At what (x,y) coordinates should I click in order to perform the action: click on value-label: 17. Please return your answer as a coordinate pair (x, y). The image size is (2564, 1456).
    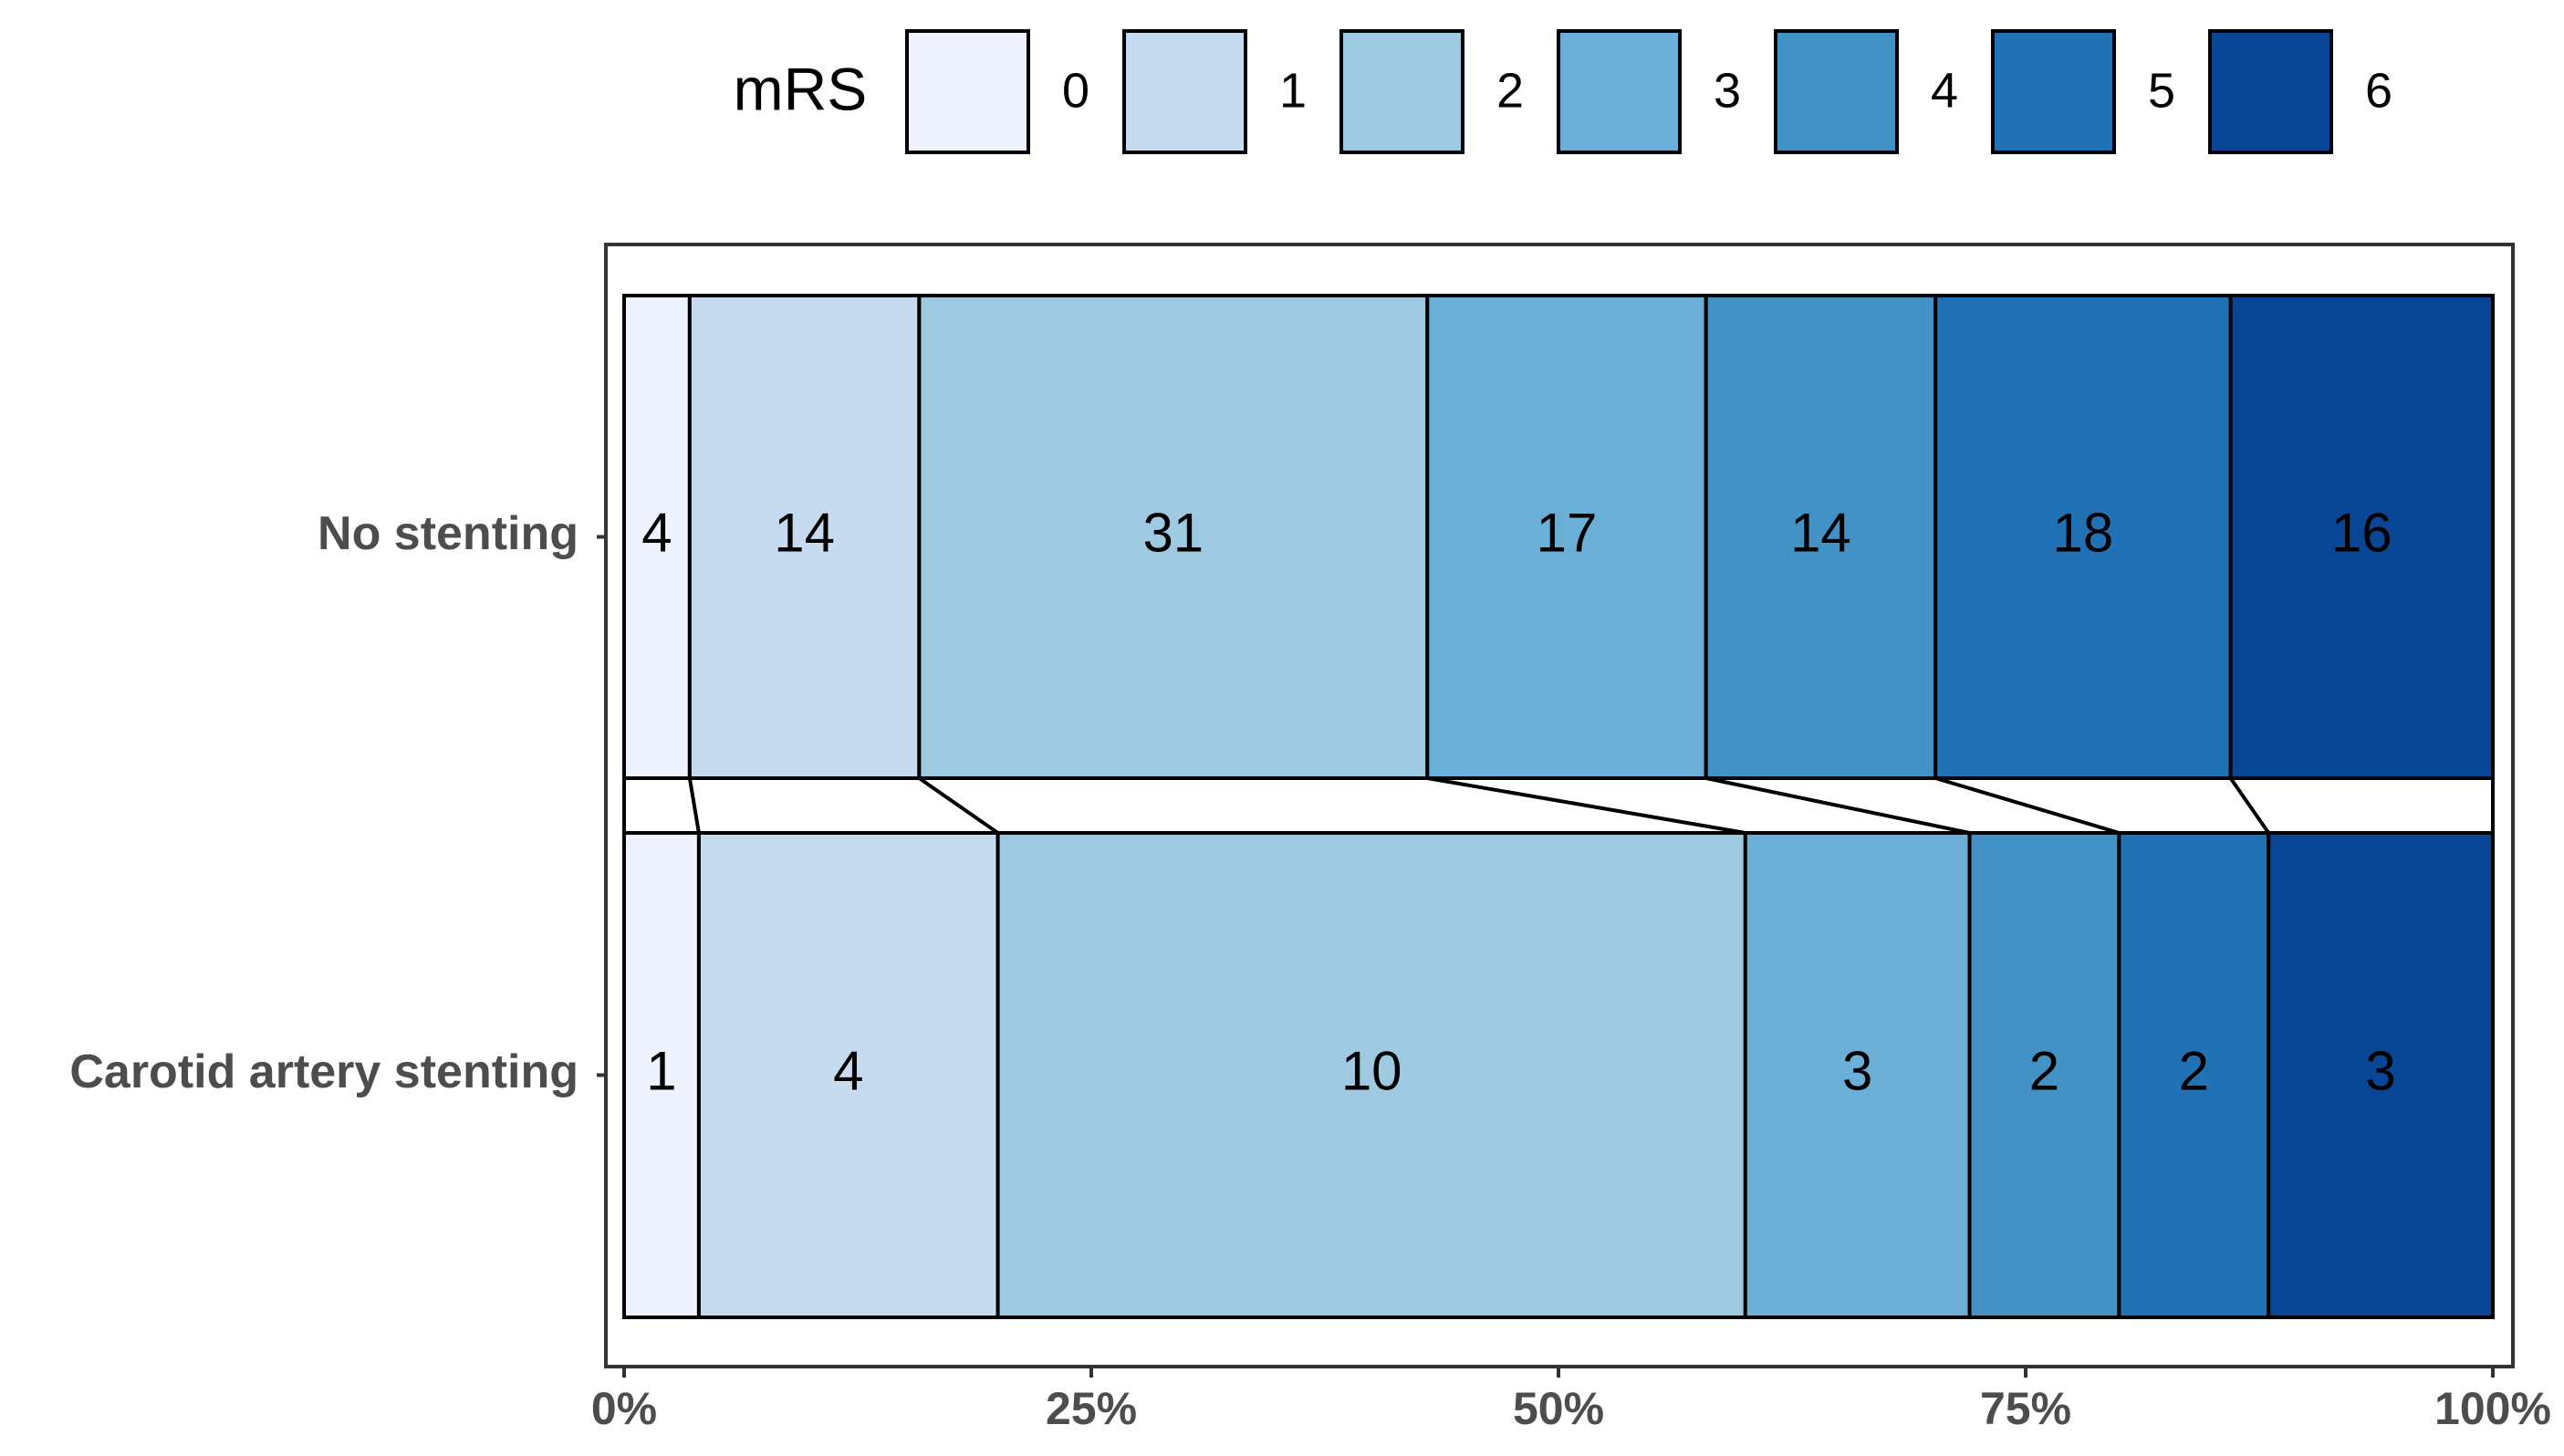
    Looking at the image, I should click on (1568, 532).